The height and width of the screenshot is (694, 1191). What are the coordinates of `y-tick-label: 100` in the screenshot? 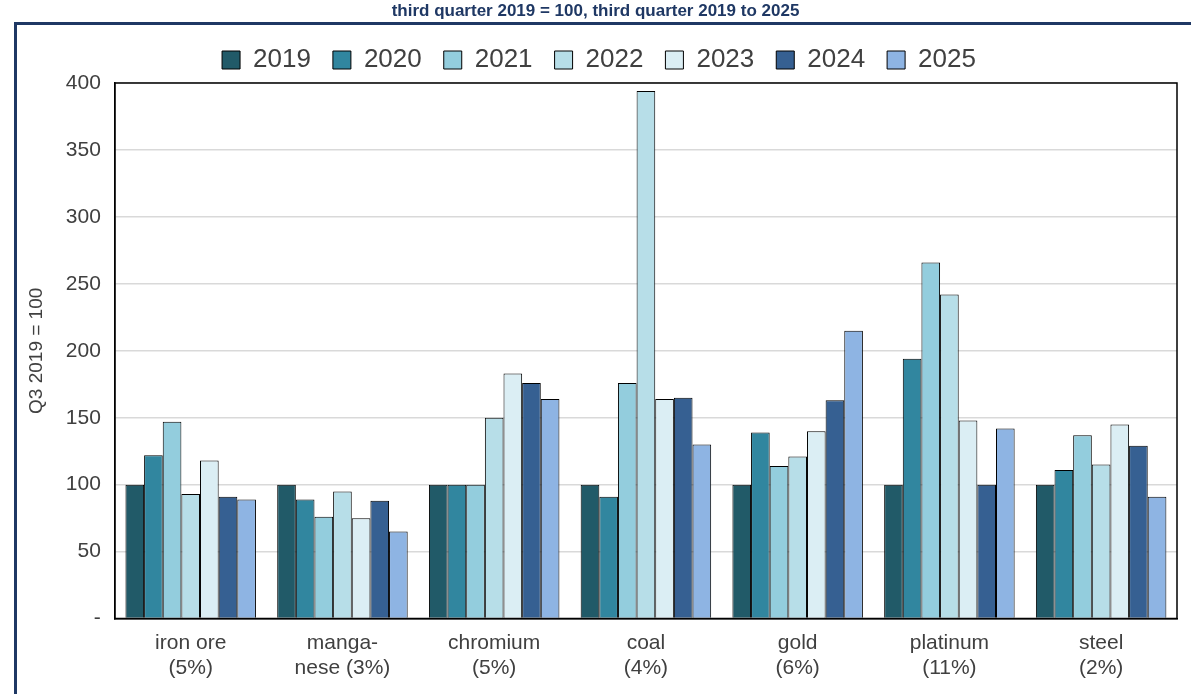 It's located at (83, 483).